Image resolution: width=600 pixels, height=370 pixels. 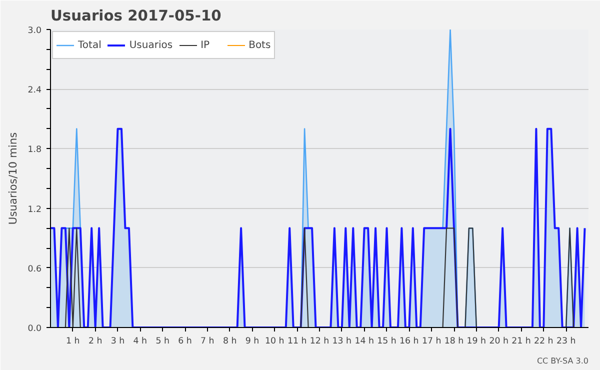 What do you see at coordinates (274, 341) in the screenshot?
I see `x-tick-label: 10 h` at bounding box center [274, 341].